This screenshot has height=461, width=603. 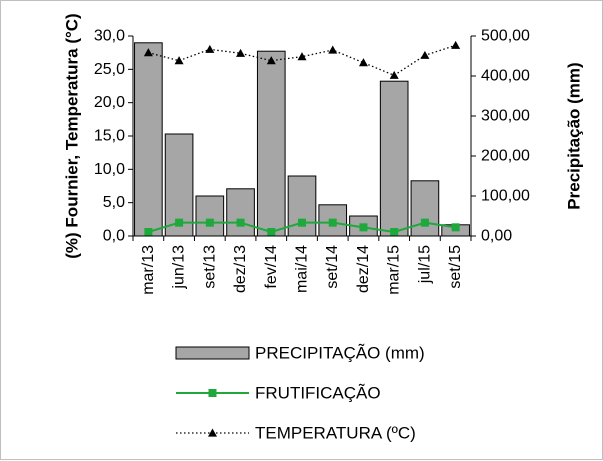 I want to click on y-left-tick-label: 0,0, so click(x=114, y=236).